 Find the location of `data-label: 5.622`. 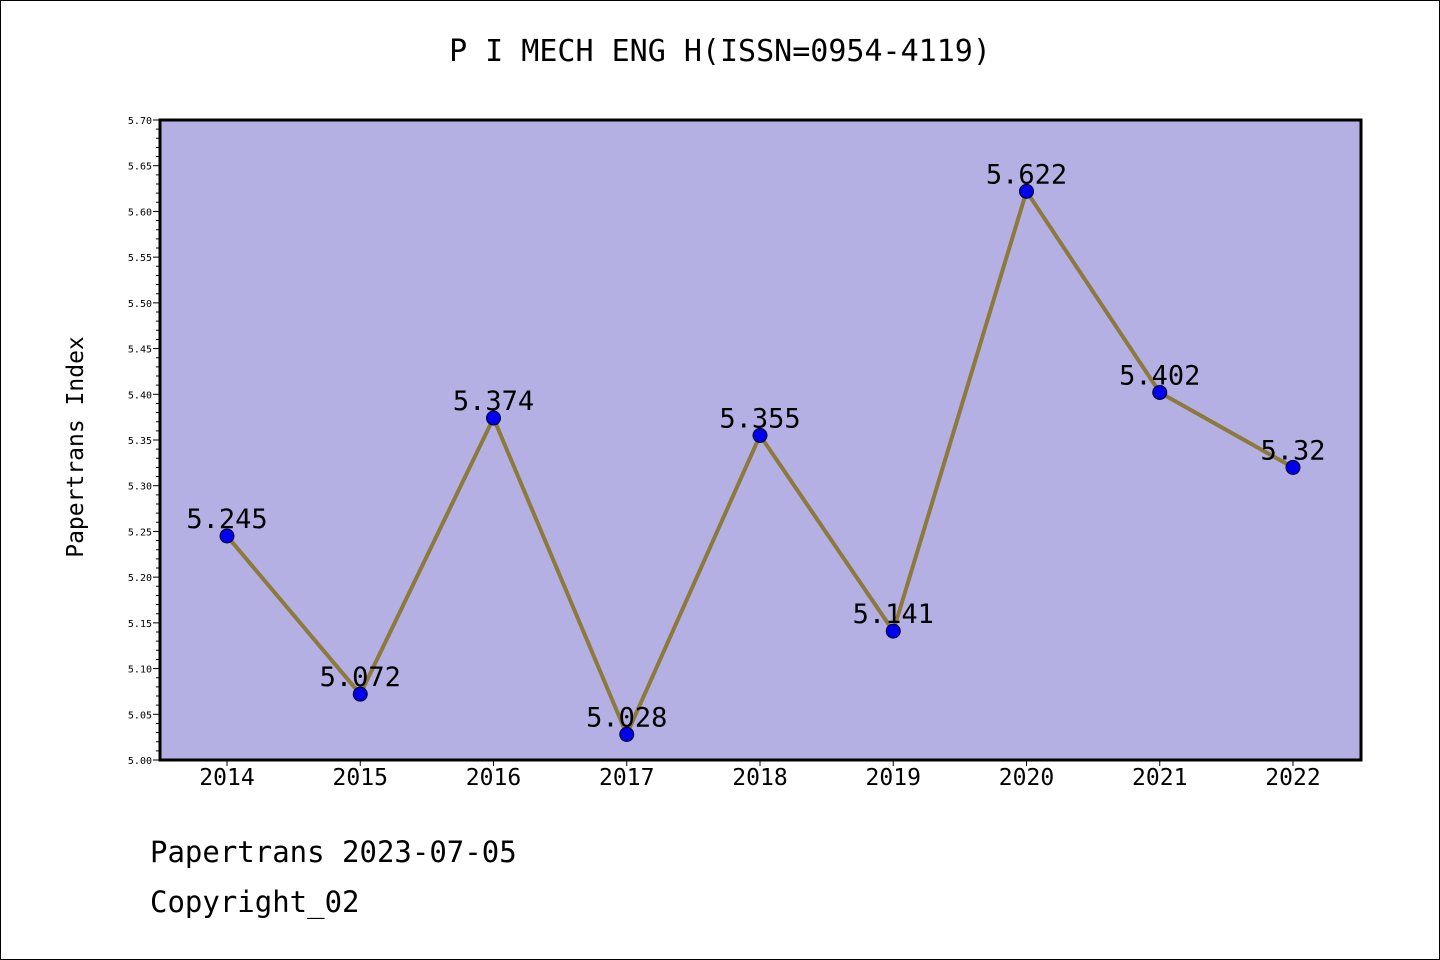

data-label: 5.622 is located at coordinates (1026, 174).